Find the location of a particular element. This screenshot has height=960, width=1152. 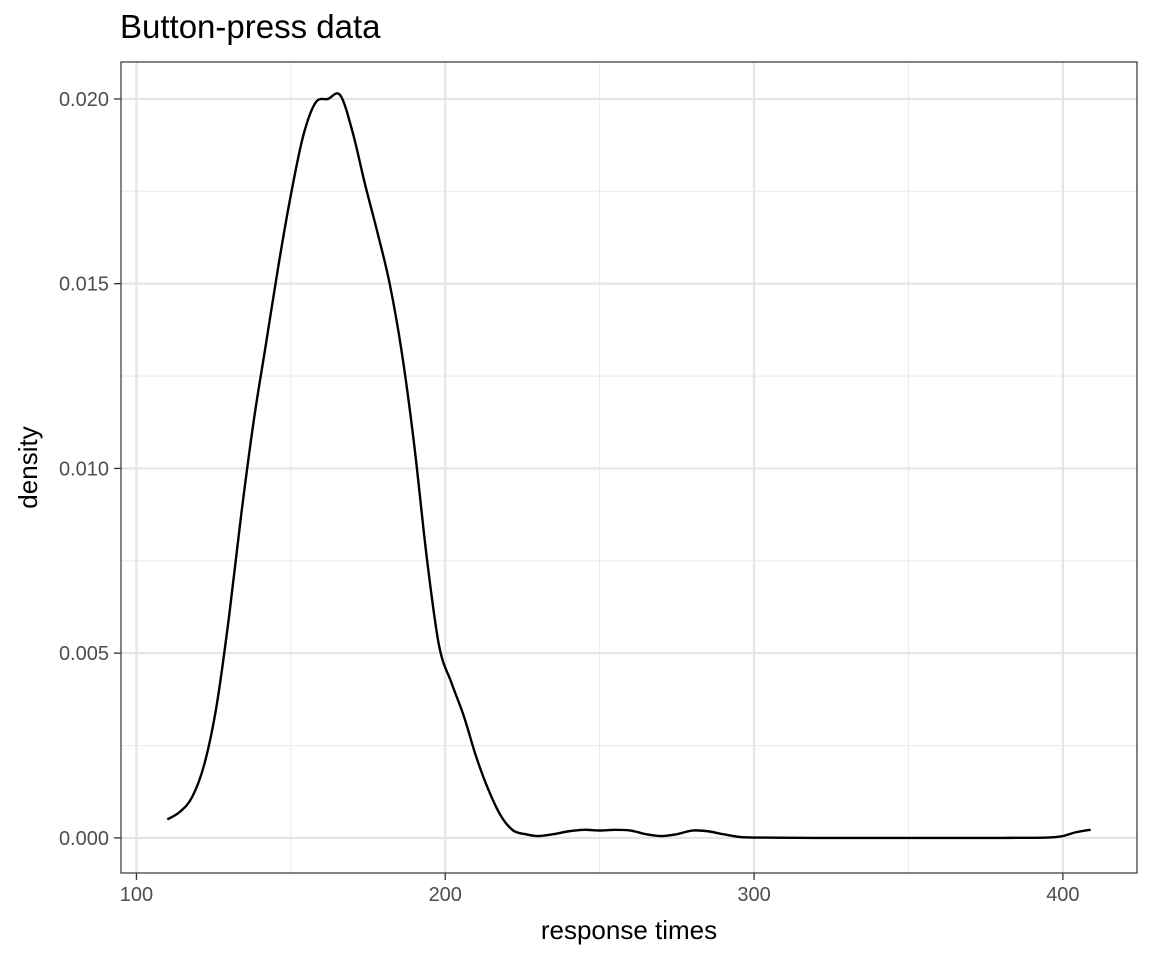

y-tick-label: 0.000 is located at coordinates (84, 839).